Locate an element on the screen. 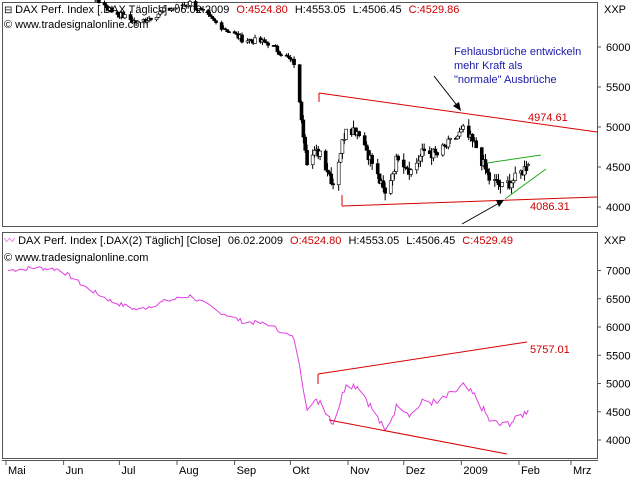  x-tick-label: 2009 is located at coordinates (475, 471).